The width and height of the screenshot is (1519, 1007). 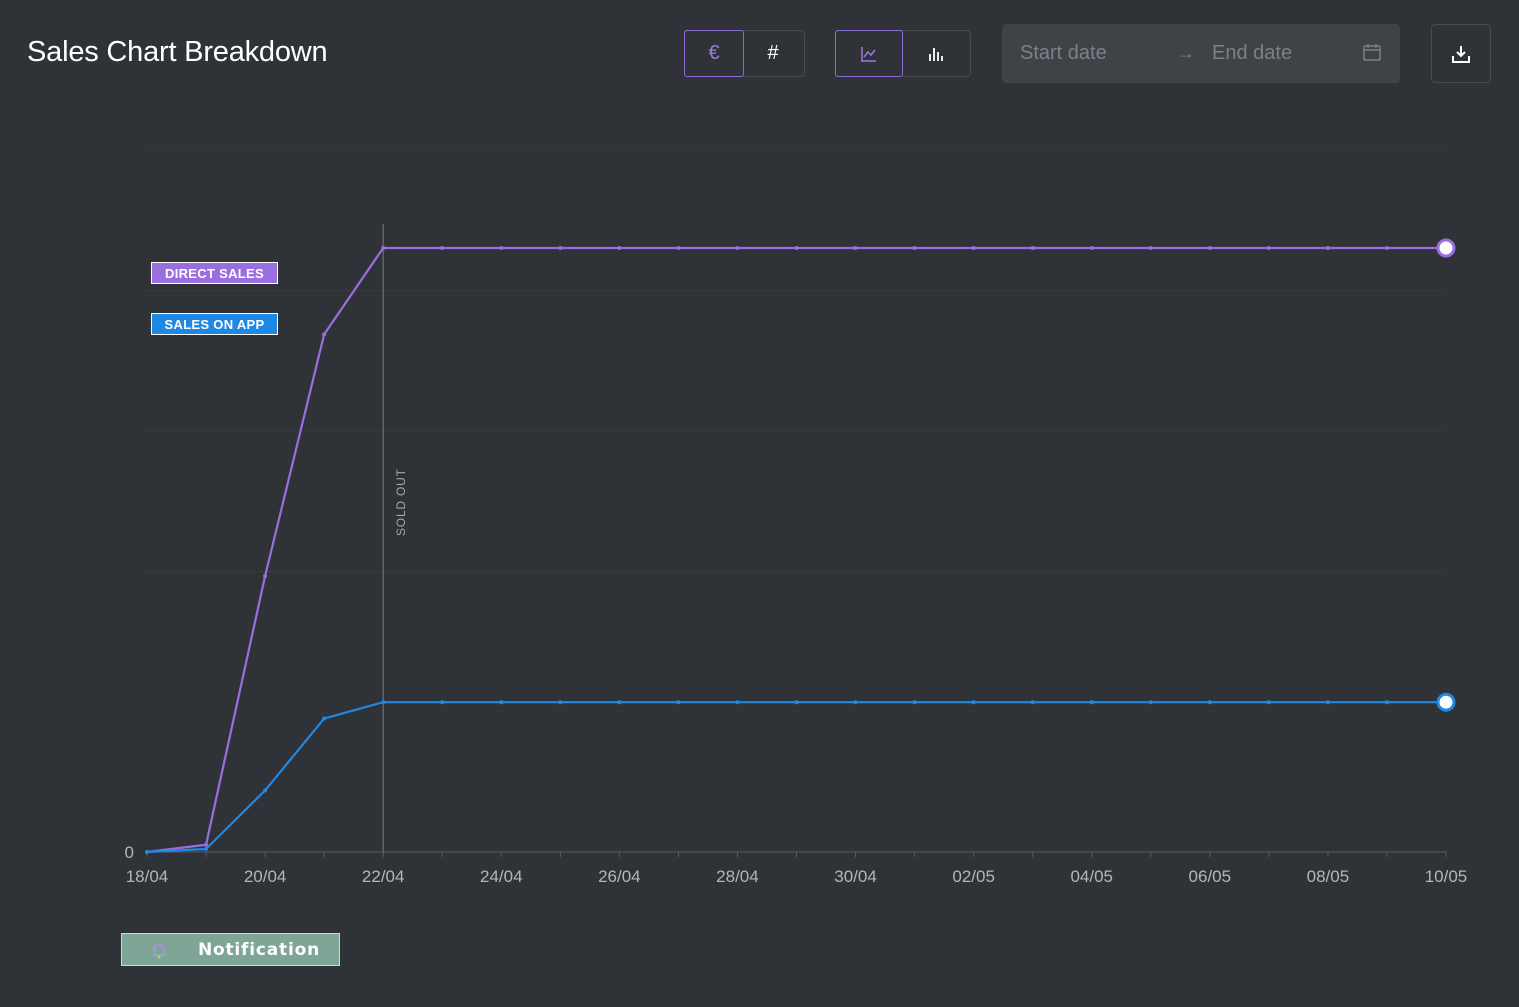 What do you see at coordinates (159, 951) in the screenshot?
I see `bell-icon` at bounding box center [159, 951].